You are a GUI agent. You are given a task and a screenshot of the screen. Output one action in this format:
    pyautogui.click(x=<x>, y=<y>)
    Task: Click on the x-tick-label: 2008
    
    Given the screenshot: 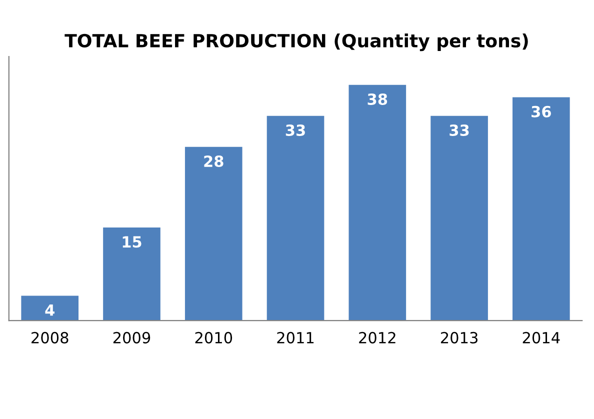 What is the action you would take?
    pyautogui.click(x=50, y=338)
    